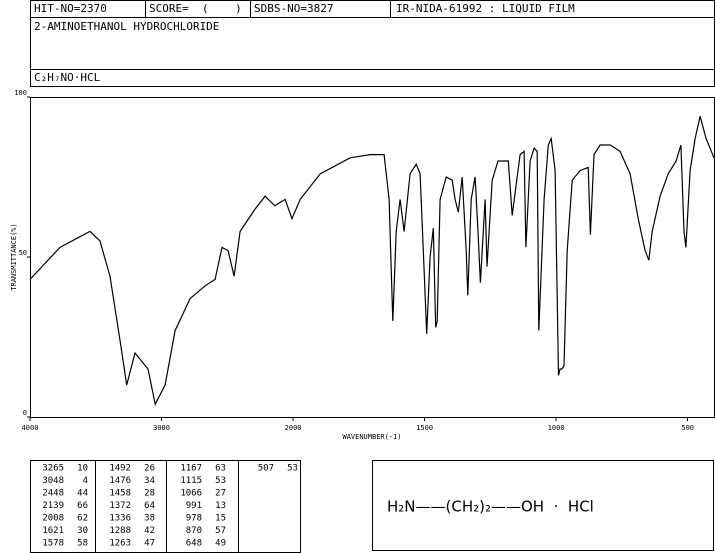 This screenshot has height=553, width=715. What do you see at coordinates (220, 494) in the screenshot?
I see `peak-transmittance: 27` at bounding box center [220, 494].